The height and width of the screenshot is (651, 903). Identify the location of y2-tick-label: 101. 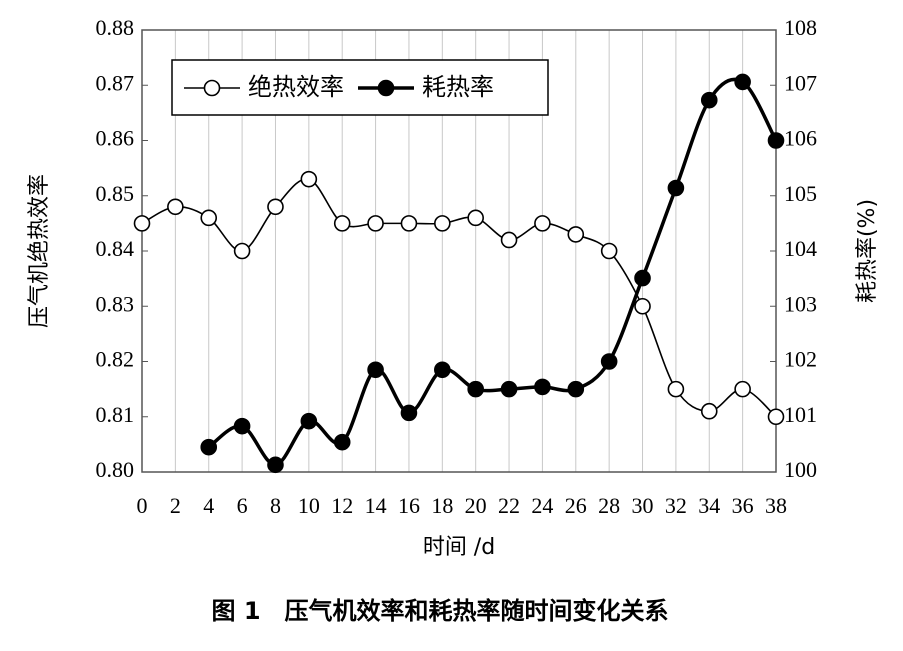
(800, 414).